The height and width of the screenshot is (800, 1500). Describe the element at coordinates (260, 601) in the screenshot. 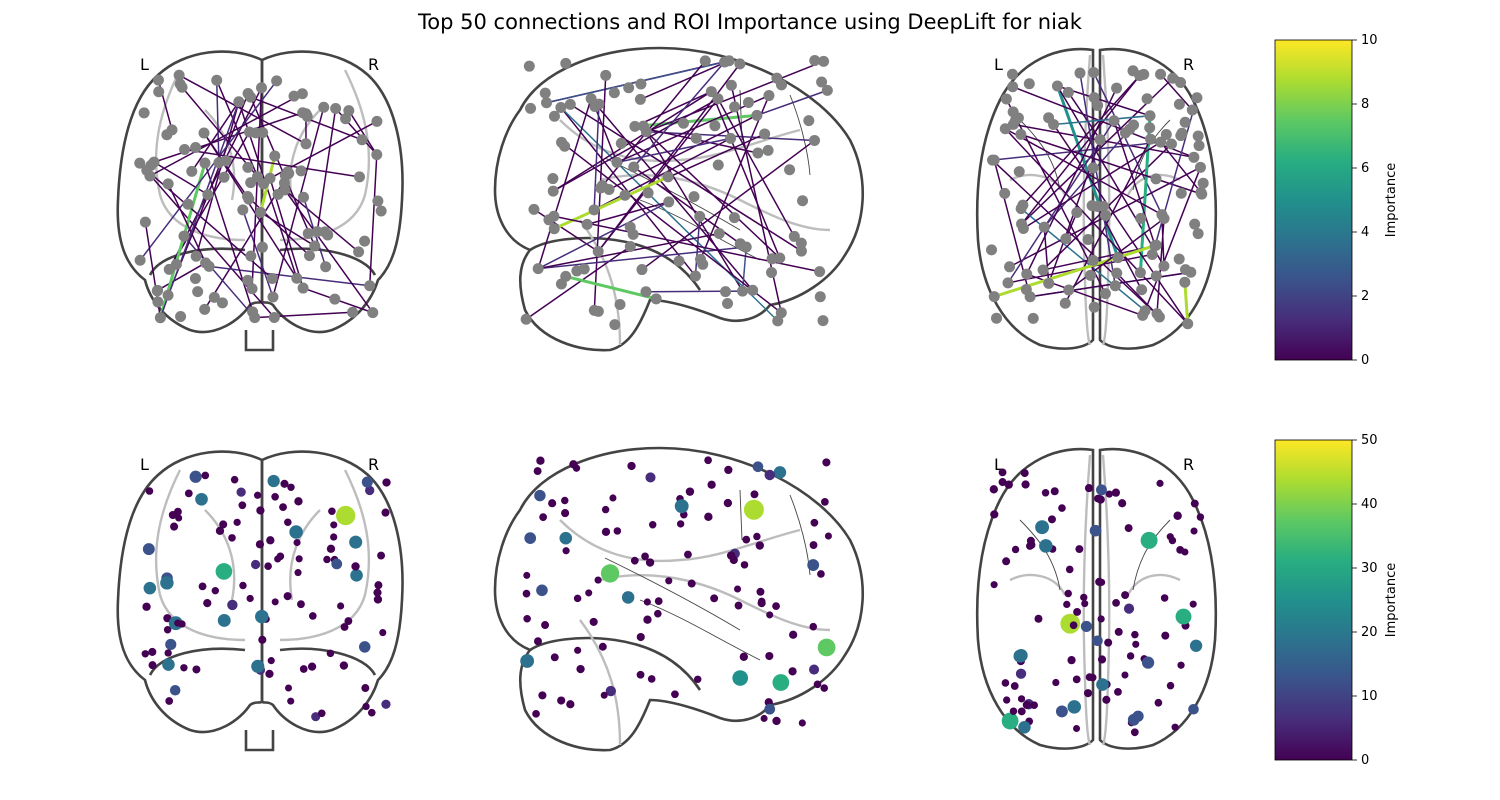

I see `coronal-view-roi: L R` at that location.